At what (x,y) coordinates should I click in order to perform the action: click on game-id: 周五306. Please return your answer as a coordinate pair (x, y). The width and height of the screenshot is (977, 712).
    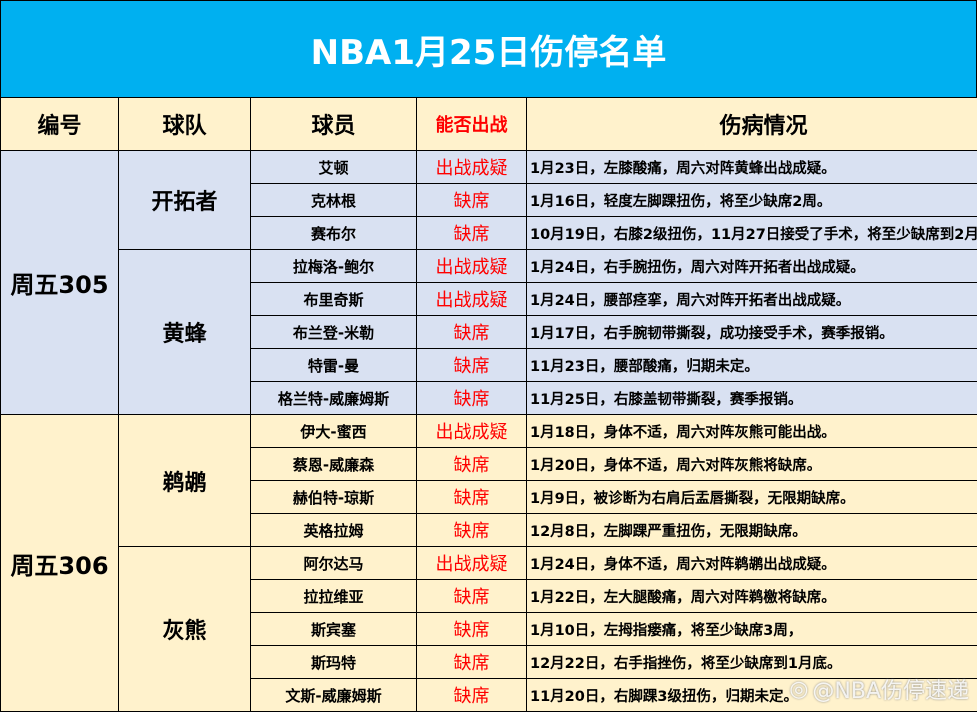
    Looking at the image, I should click on (60, 563).